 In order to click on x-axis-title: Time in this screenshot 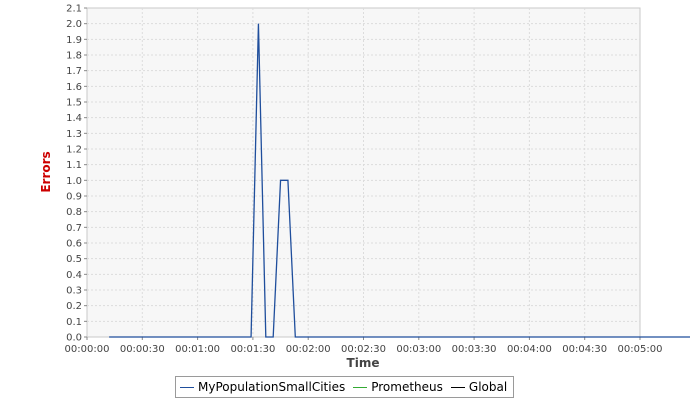, I will do `click(363, 363)`.